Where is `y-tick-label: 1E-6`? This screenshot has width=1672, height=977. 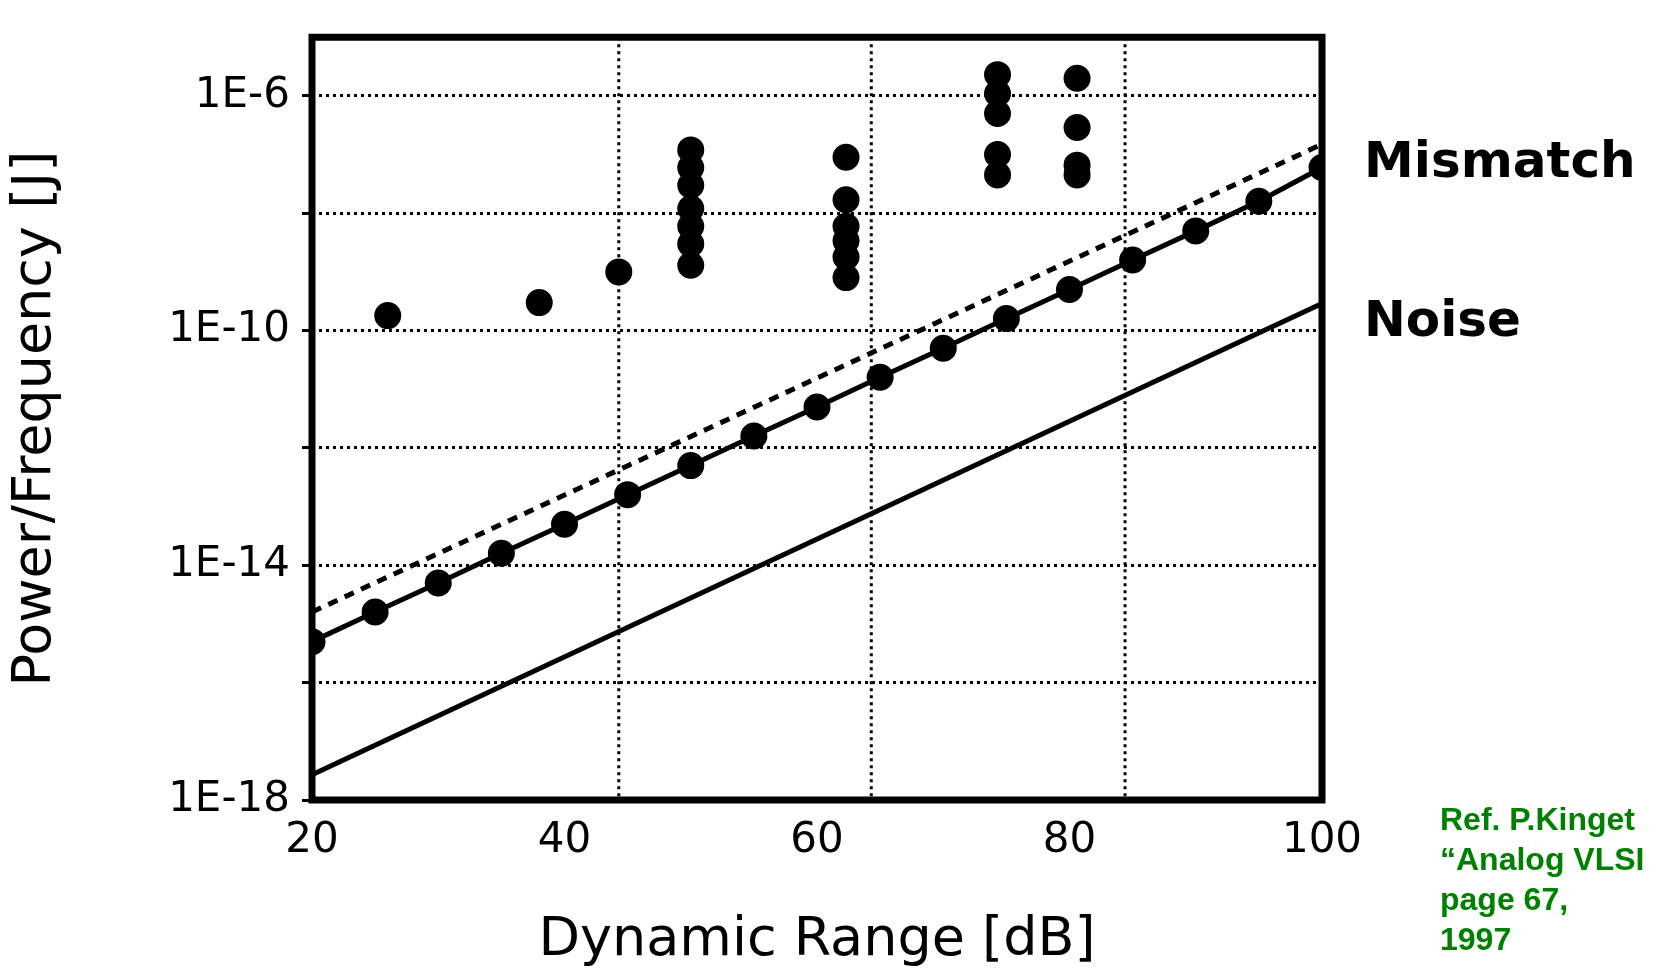 y-tick-label: 1E-6 is located at coordinates (242, 92).